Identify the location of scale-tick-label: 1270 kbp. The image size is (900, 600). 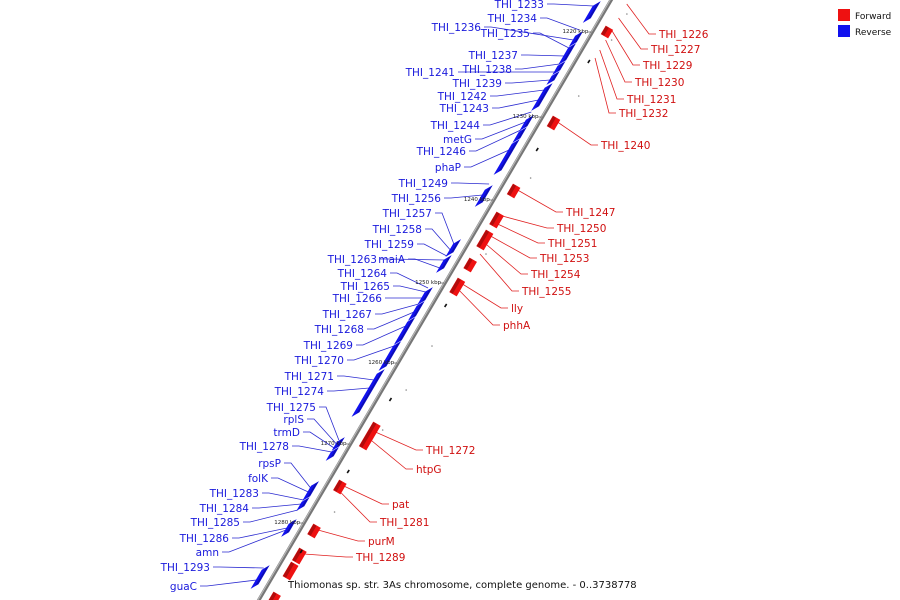
(334, 444).